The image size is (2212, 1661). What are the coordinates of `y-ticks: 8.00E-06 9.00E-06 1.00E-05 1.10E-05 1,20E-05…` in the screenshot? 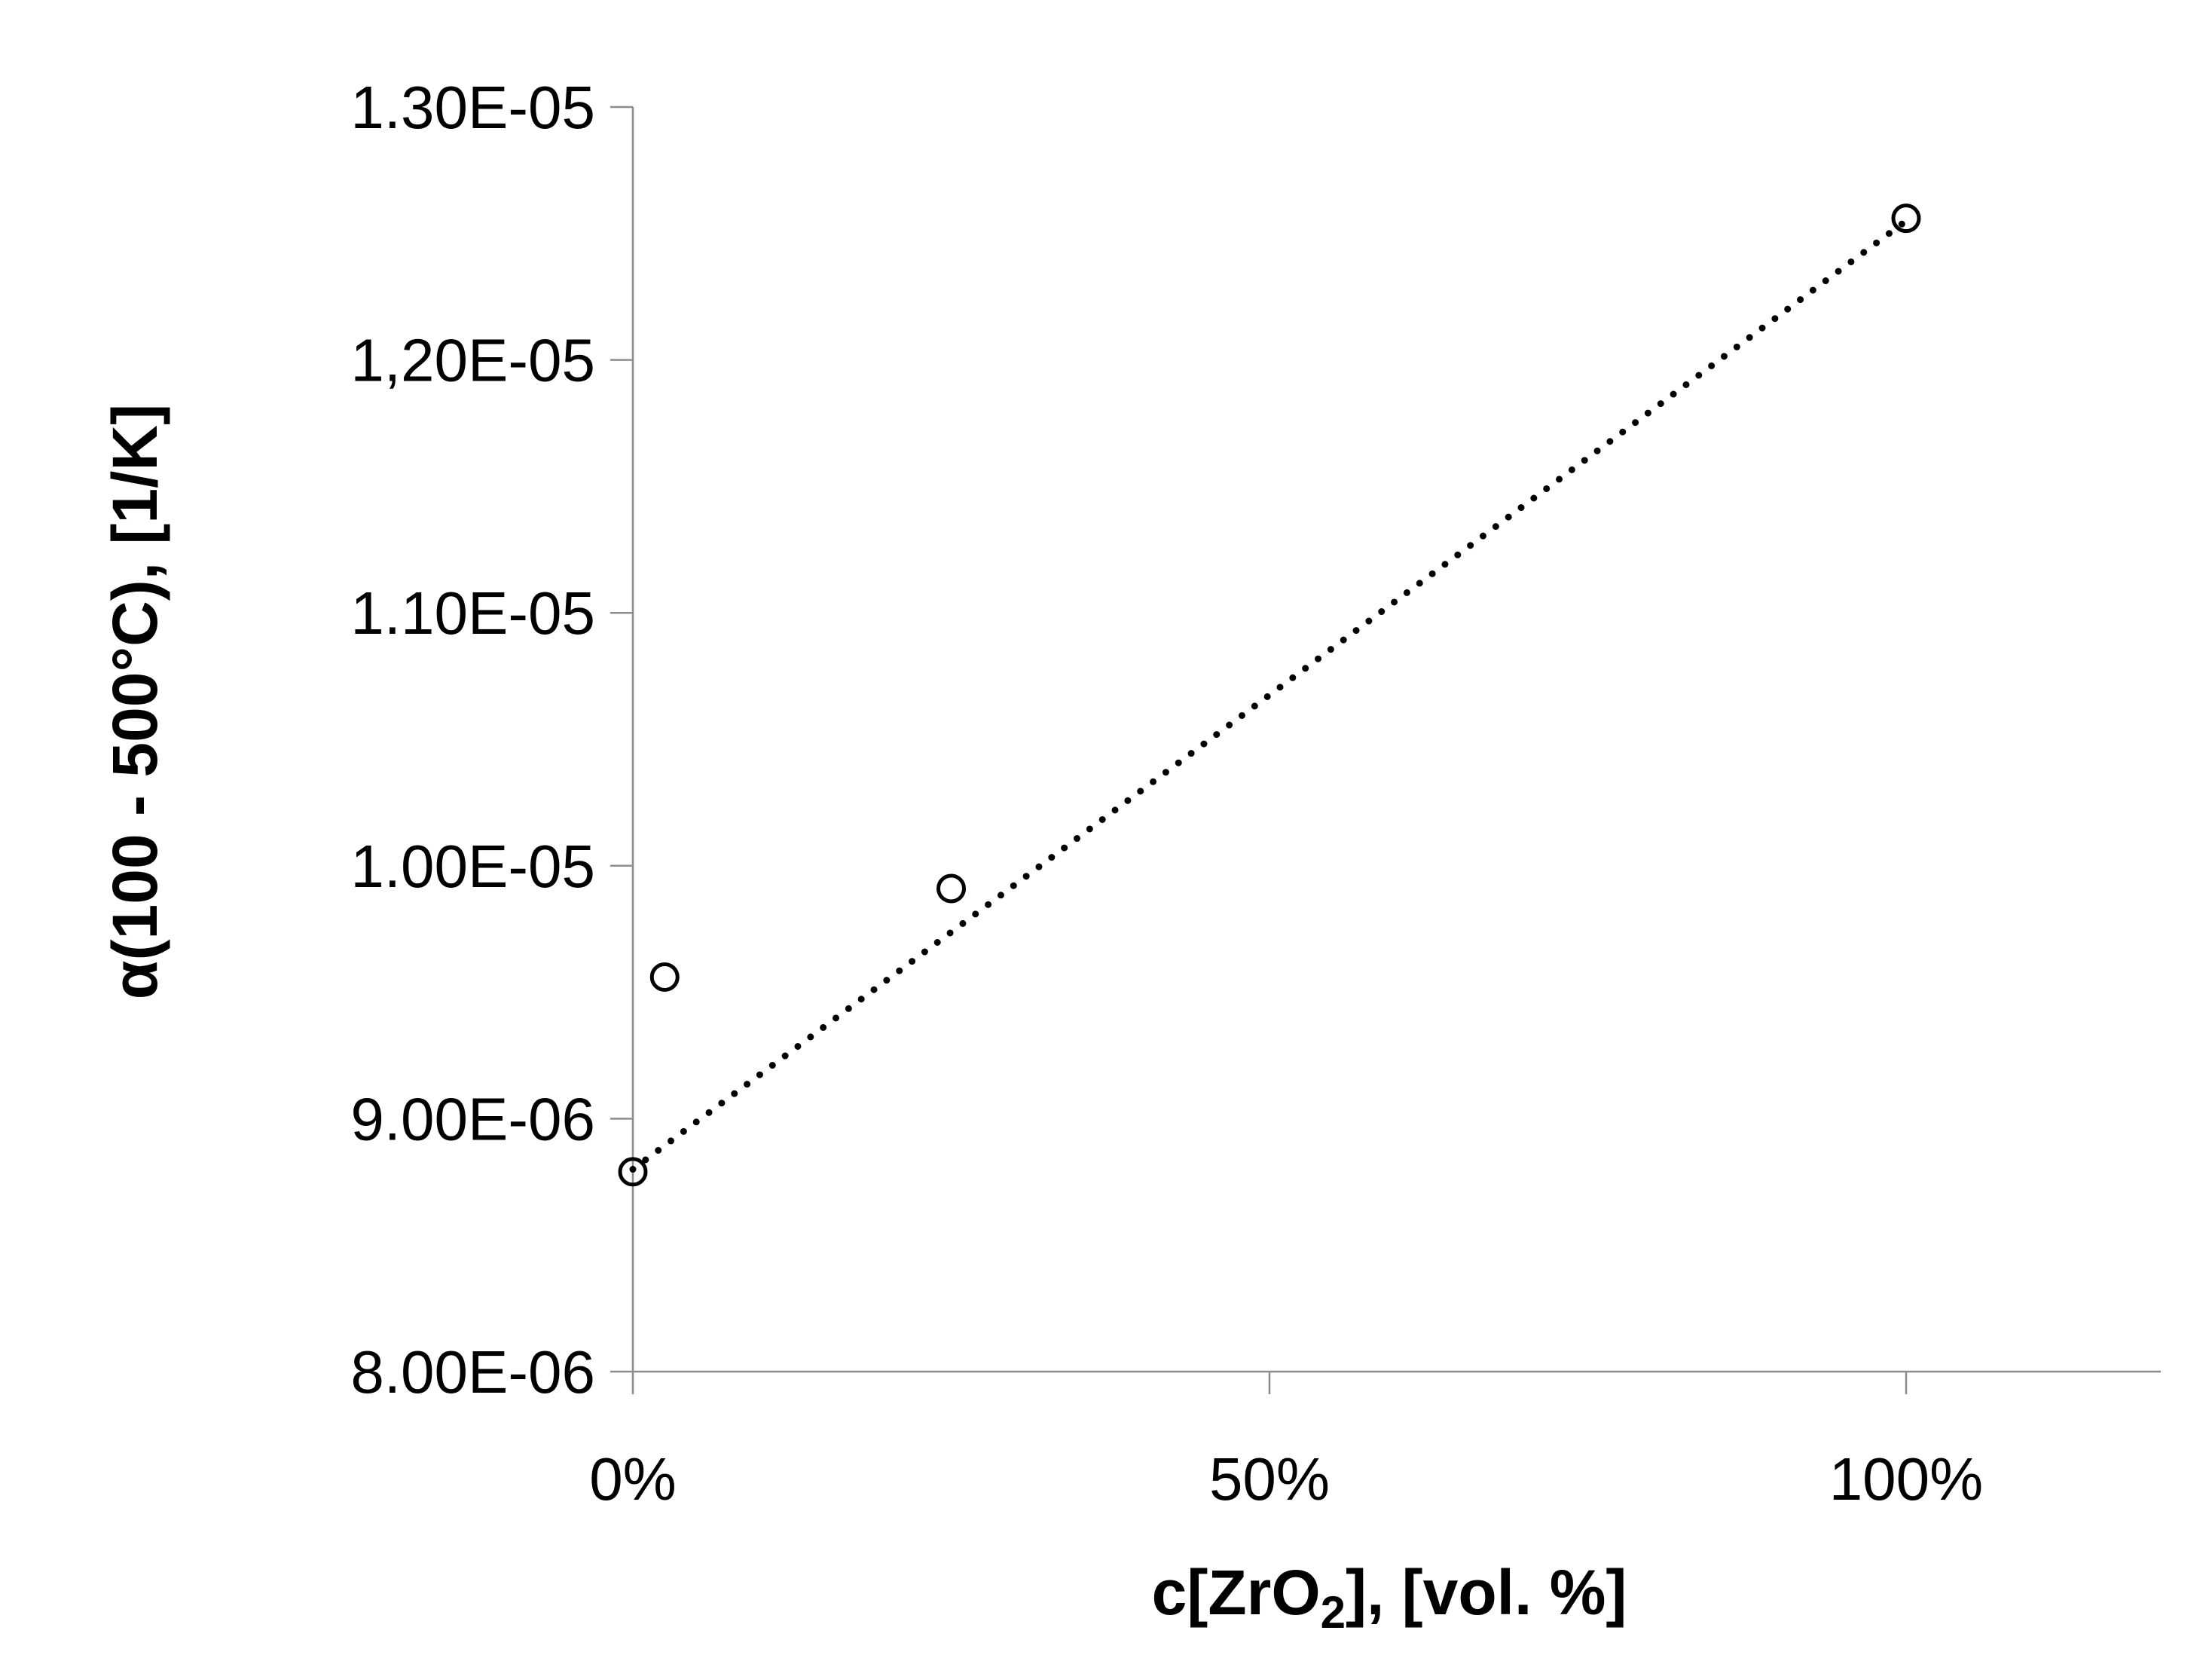 It's located at (491, 740).